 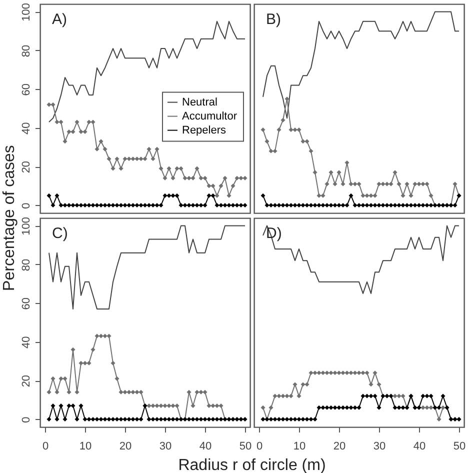 What do you see at coordinates (459, 446) in the screenshot?
I see `x-tick-label: 50` at bounding box center [459, 446].